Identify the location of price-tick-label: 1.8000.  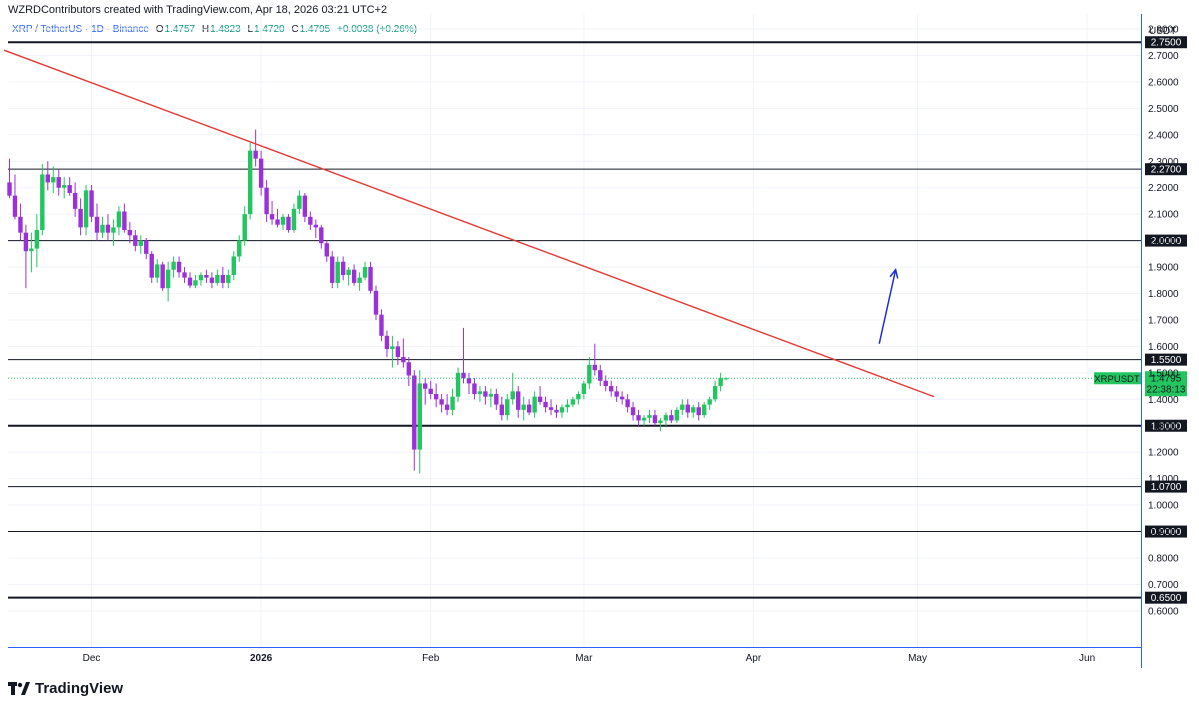
(1163, 294).